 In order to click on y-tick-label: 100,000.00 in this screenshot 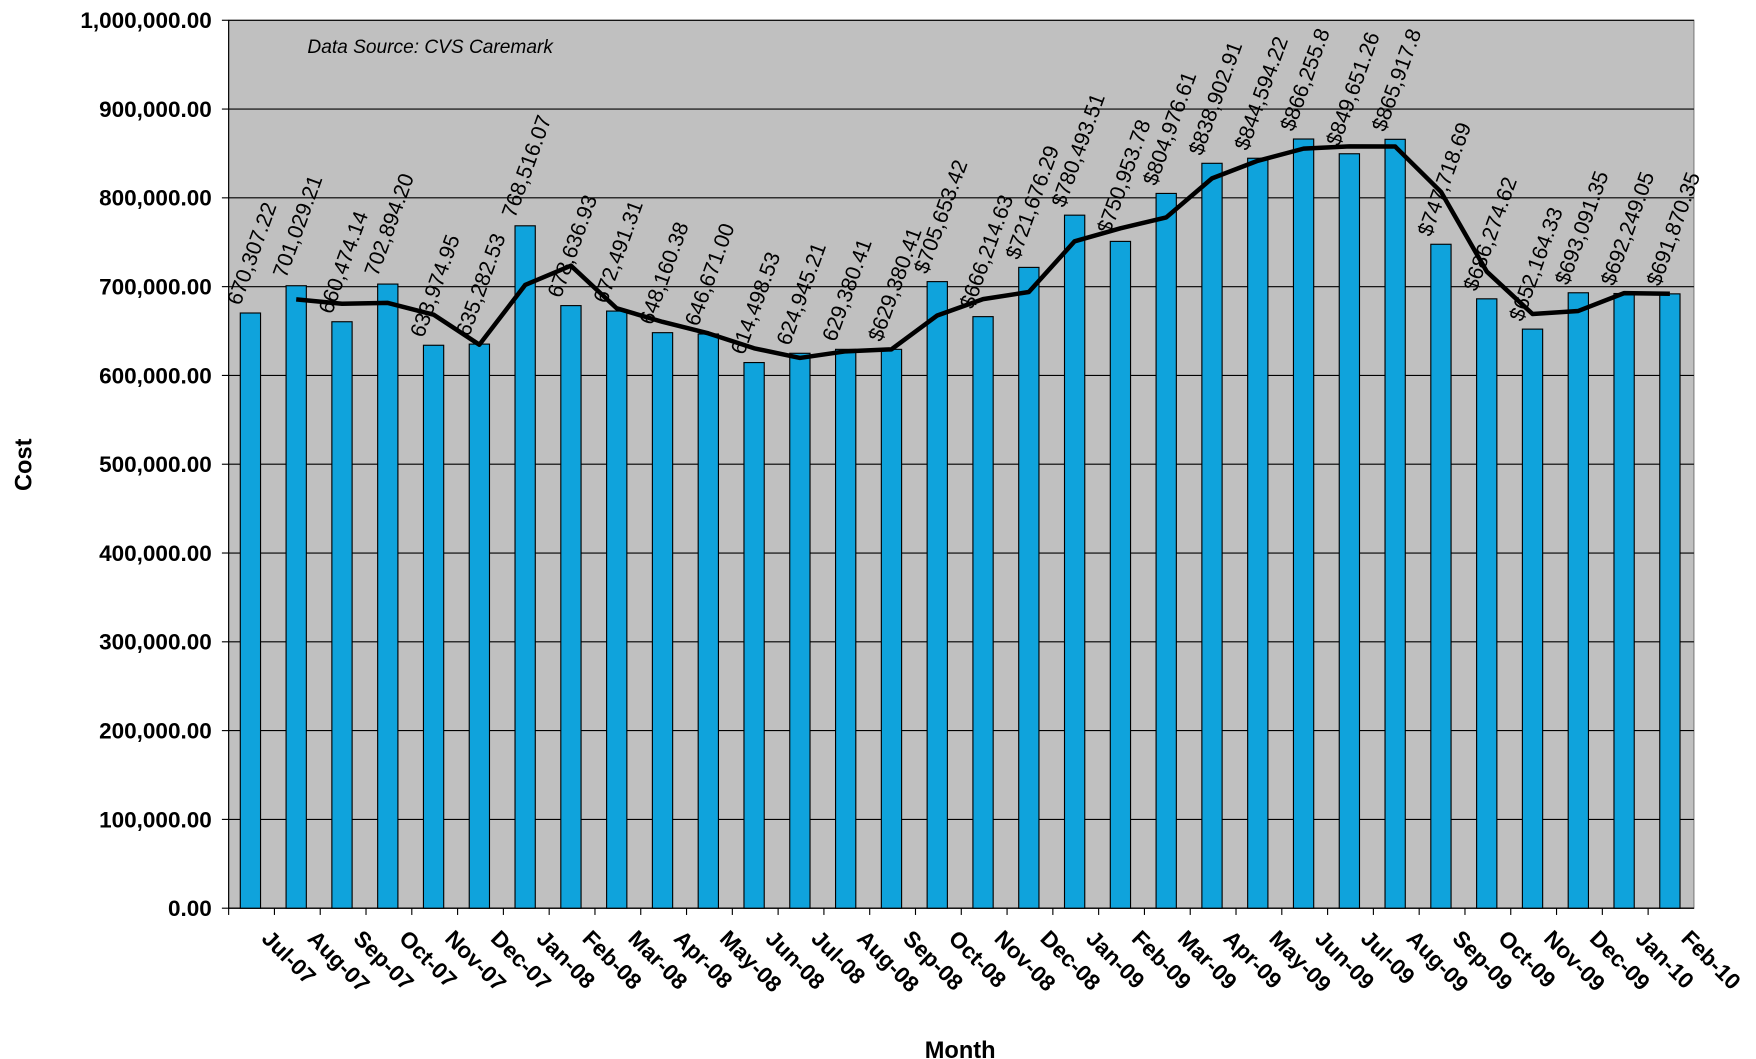, I will do `click(155, 819)`.